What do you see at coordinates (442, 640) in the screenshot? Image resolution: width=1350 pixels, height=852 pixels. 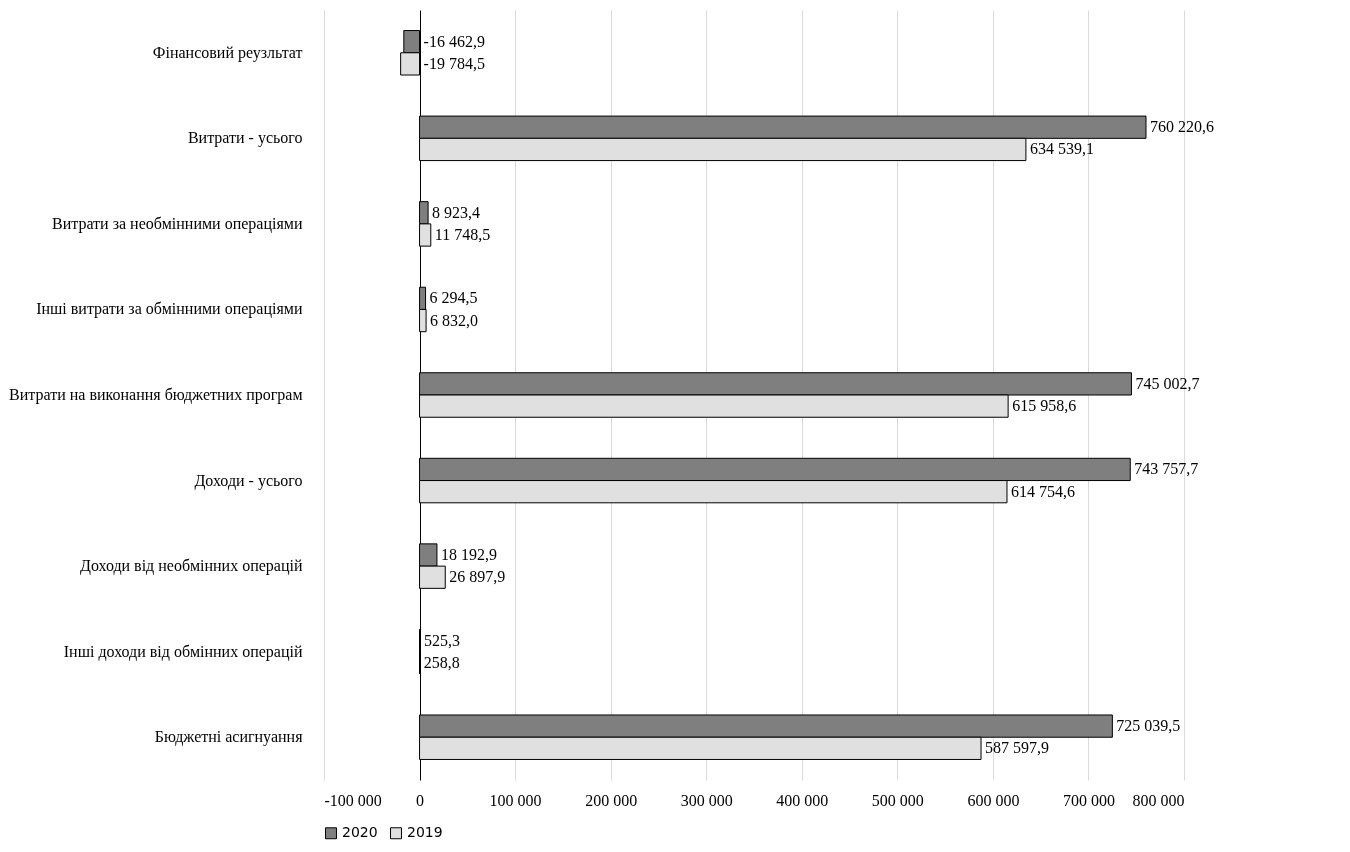 I see `data-label: 525,3` at bounding box center [442, 640].